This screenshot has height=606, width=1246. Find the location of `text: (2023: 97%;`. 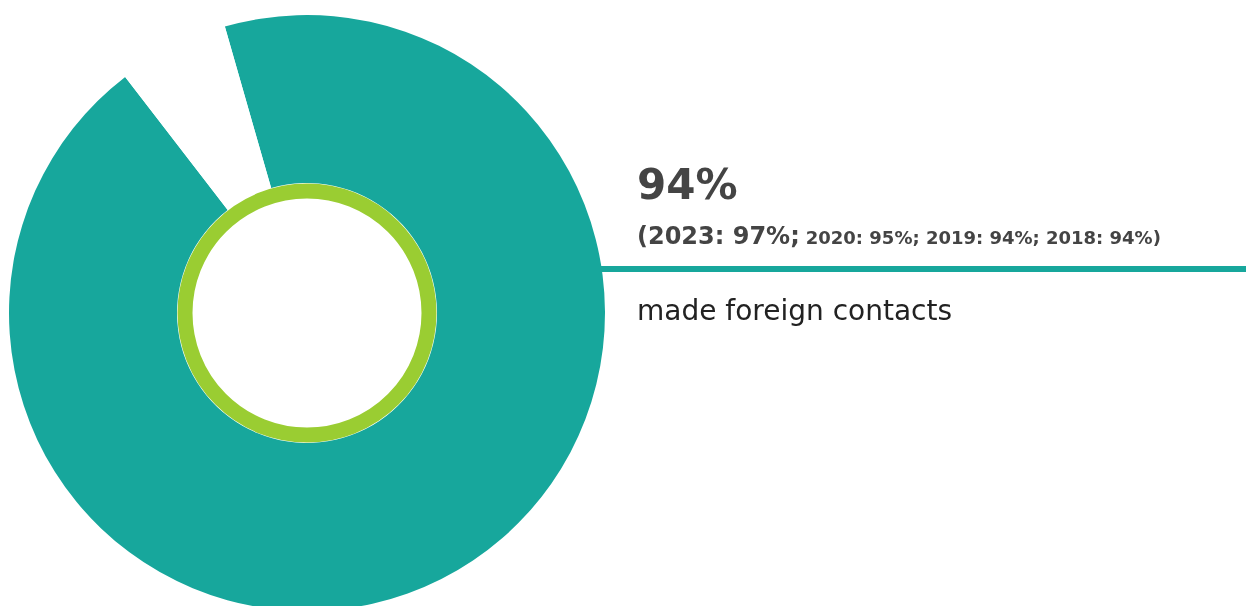

text: (2023: 97%; is located at coordinates (718, 236).